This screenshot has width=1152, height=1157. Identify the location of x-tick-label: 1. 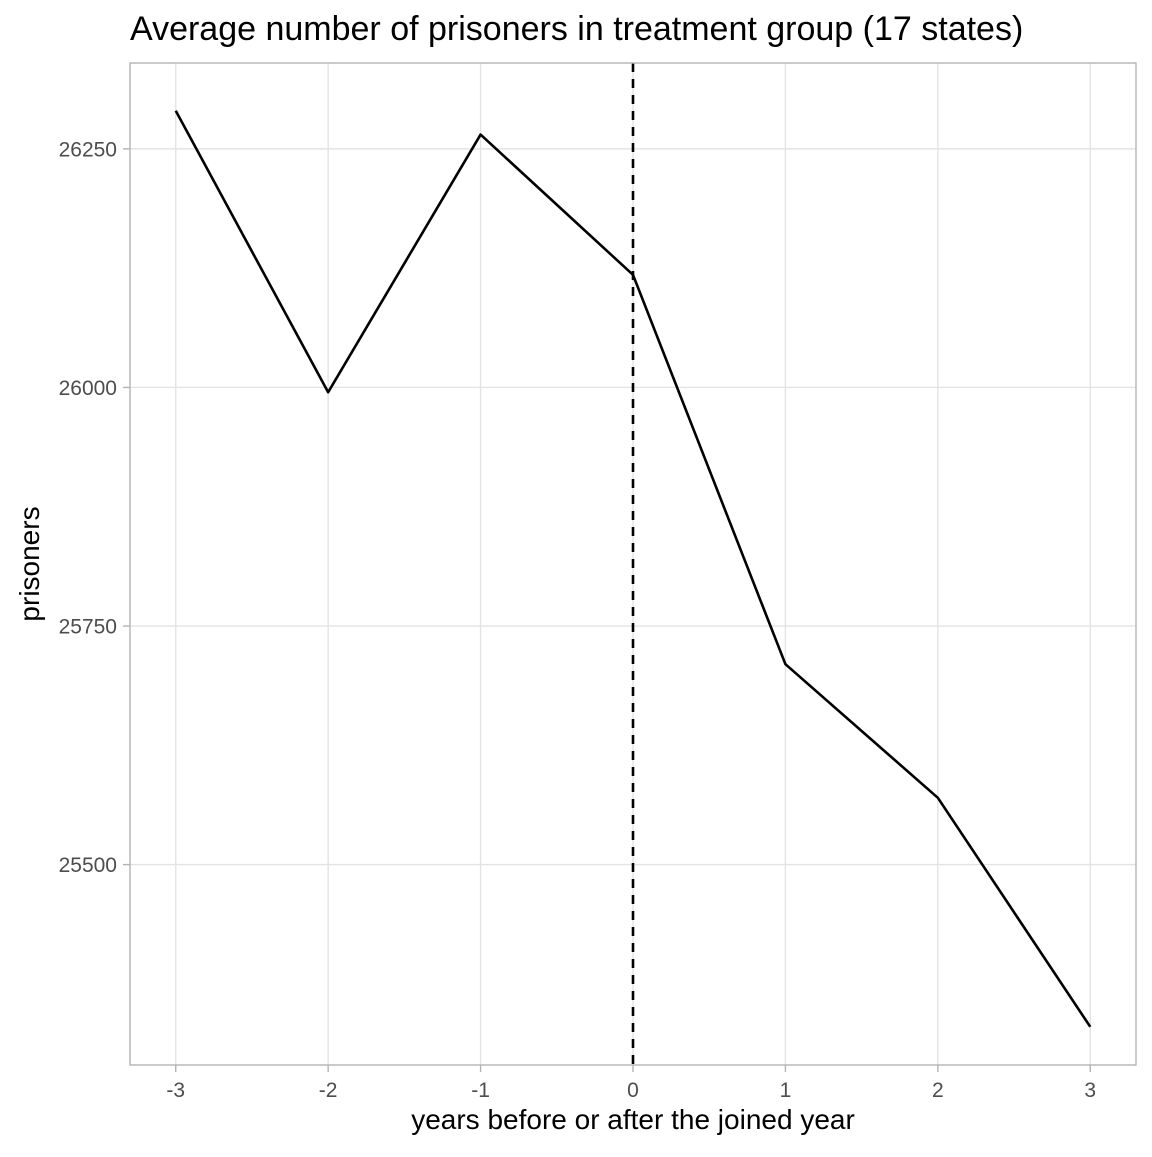
(786, 1090).